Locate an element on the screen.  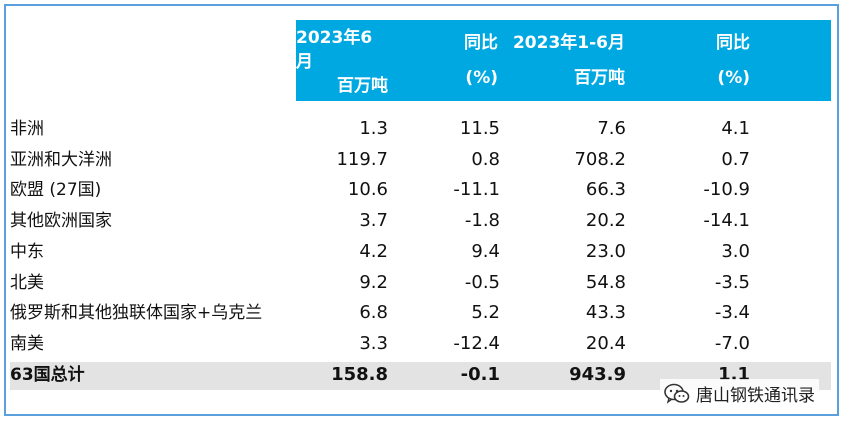
june-yoy-value: 11.5 is located at coordinates (479, 128).